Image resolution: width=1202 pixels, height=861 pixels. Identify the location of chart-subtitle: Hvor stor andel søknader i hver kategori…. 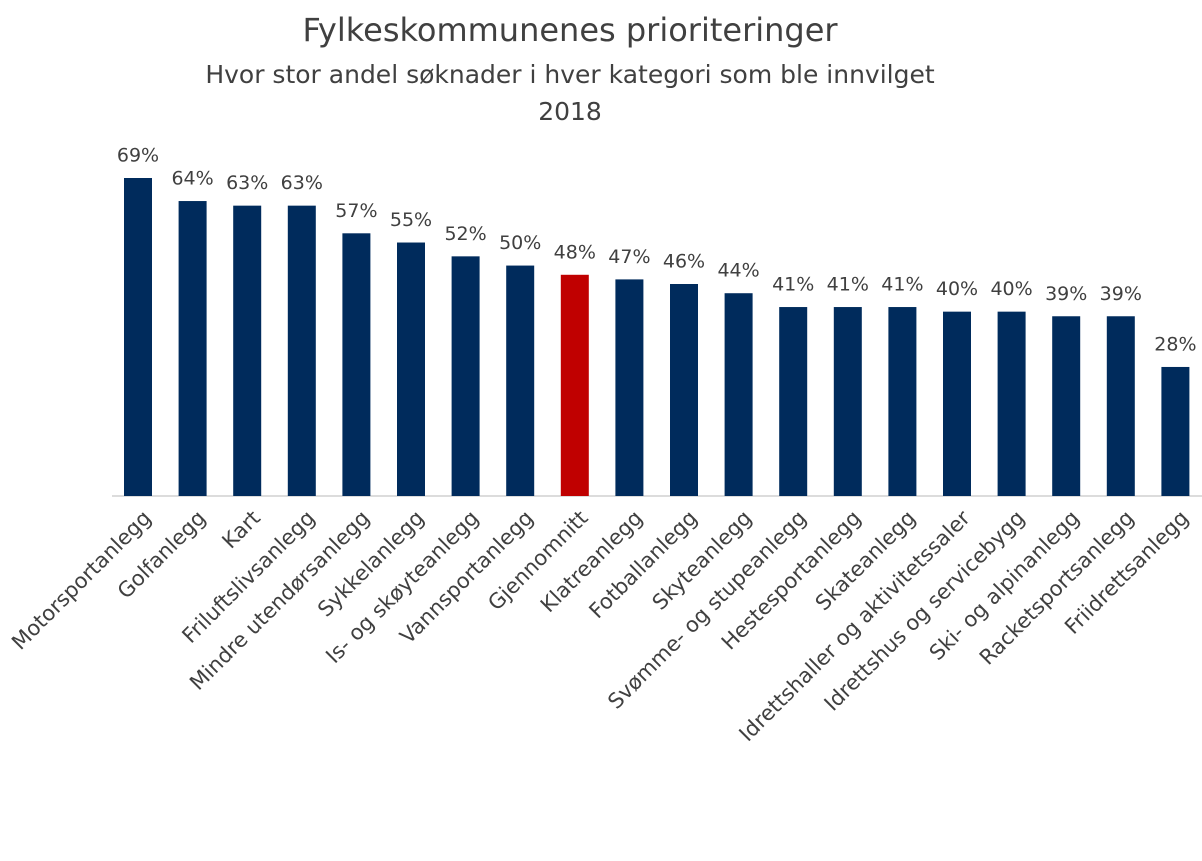
(570, 74).